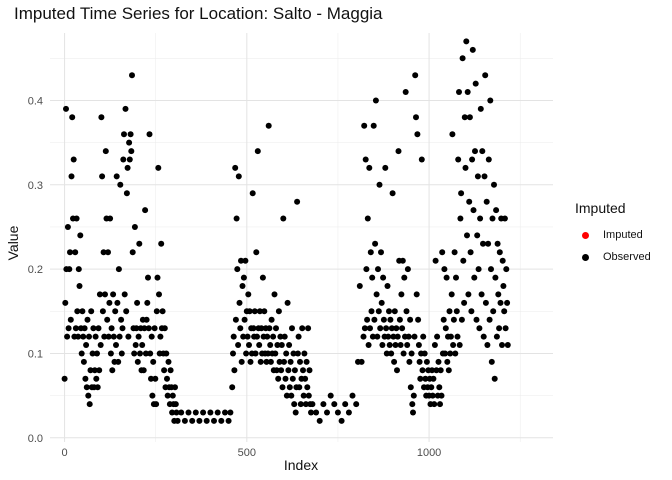  What do you see at coordinates (585, 235) in the screenshot?
I see `legend-key-imputed` at bounding box center [585, 235].